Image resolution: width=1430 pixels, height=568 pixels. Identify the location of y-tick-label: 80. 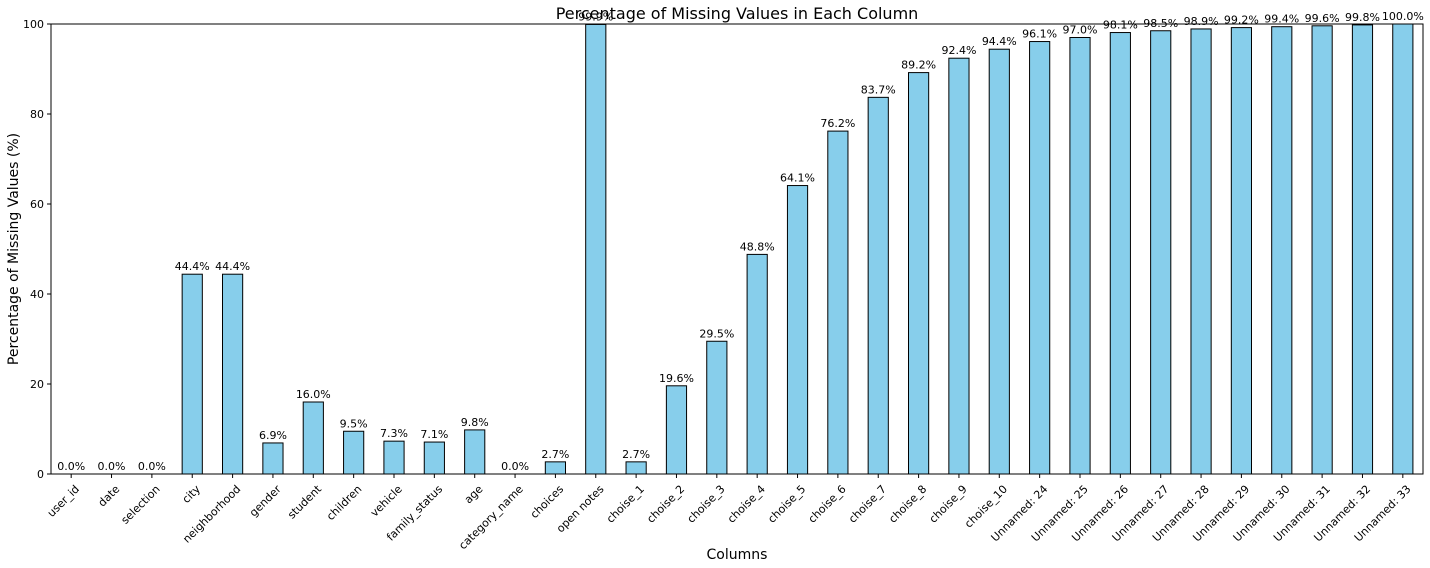
(37, 114).